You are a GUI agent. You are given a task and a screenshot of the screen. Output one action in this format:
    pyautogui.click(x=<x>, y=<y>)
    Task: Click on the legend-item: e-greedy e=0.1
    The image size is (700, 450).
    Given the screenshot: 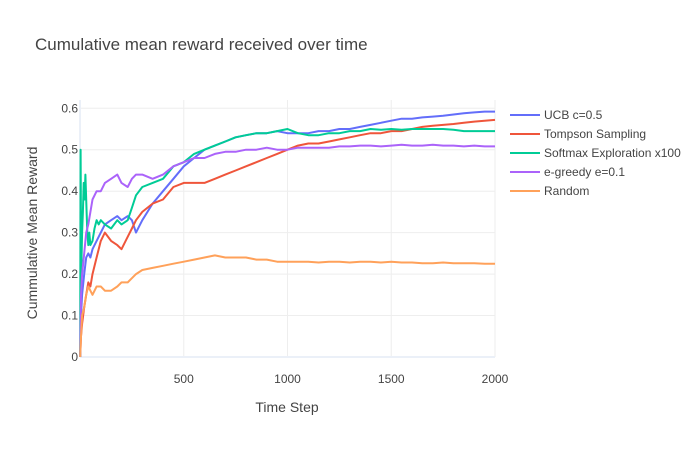 What is the action you would take?
    pyautogui.click(x=567, y=172)
    